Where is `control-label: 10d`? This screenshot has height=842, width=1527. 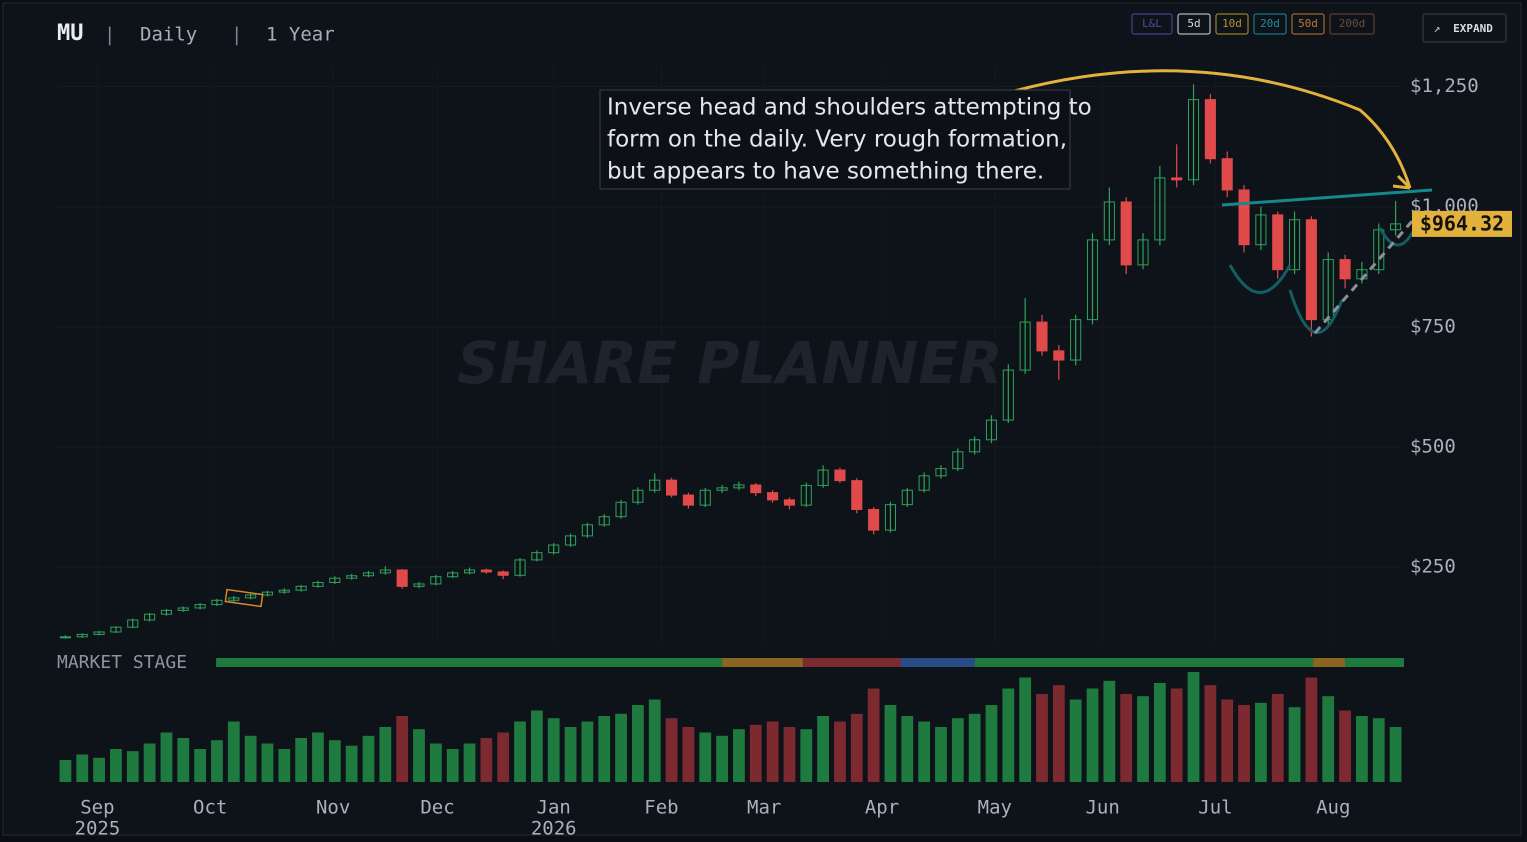 control-label: 10d is located at coordinates (1232, 23).